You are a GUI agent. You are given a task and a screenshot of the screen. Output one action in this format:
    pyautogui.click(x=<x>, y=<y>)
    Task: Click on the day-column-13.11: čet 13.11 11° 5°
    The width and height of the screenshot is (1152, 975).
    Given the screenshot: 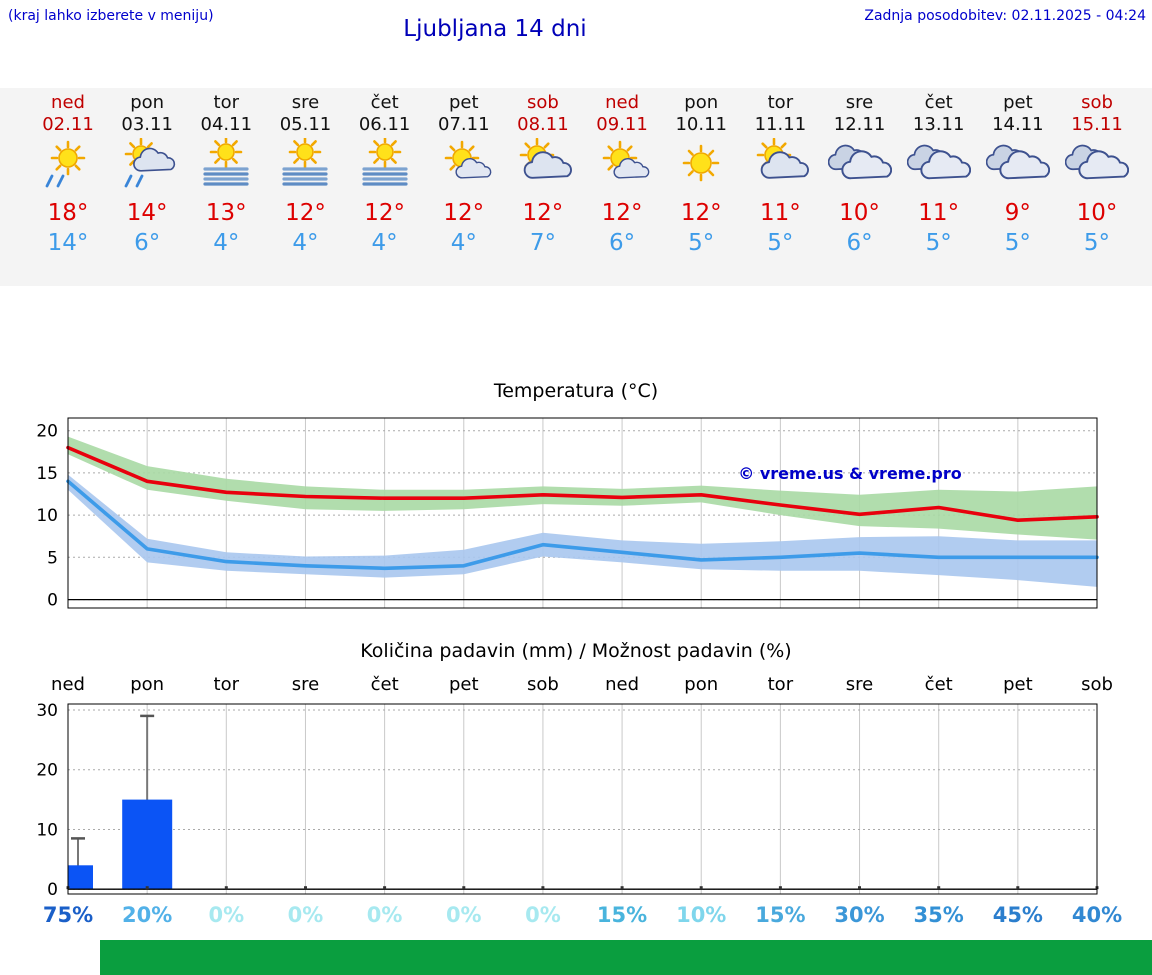 What is the action you would take?
    pyautogui.click(x=939, y=173)
    